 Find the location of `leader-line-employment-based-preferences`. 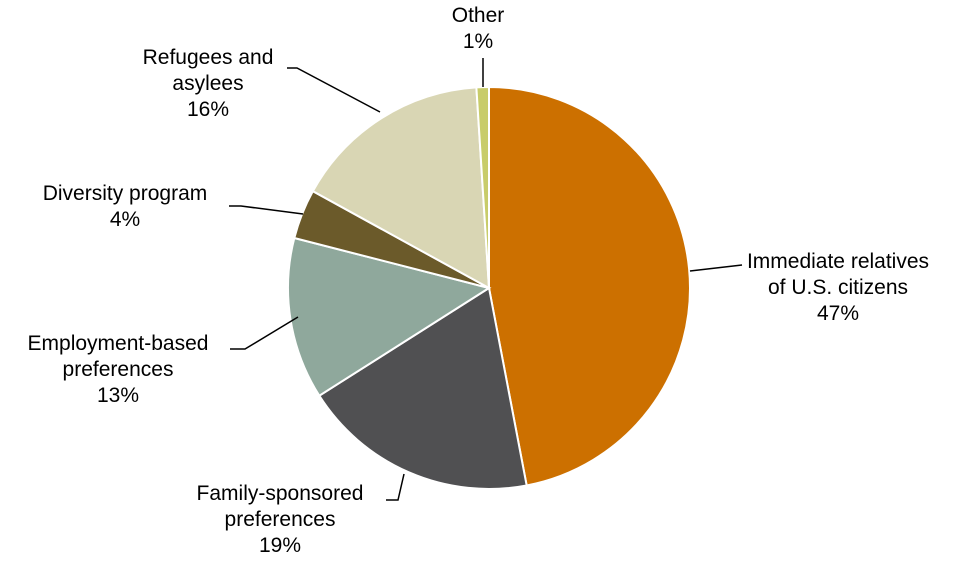

leader-line-employment-based-preferences is located at coordinates (264, 333).